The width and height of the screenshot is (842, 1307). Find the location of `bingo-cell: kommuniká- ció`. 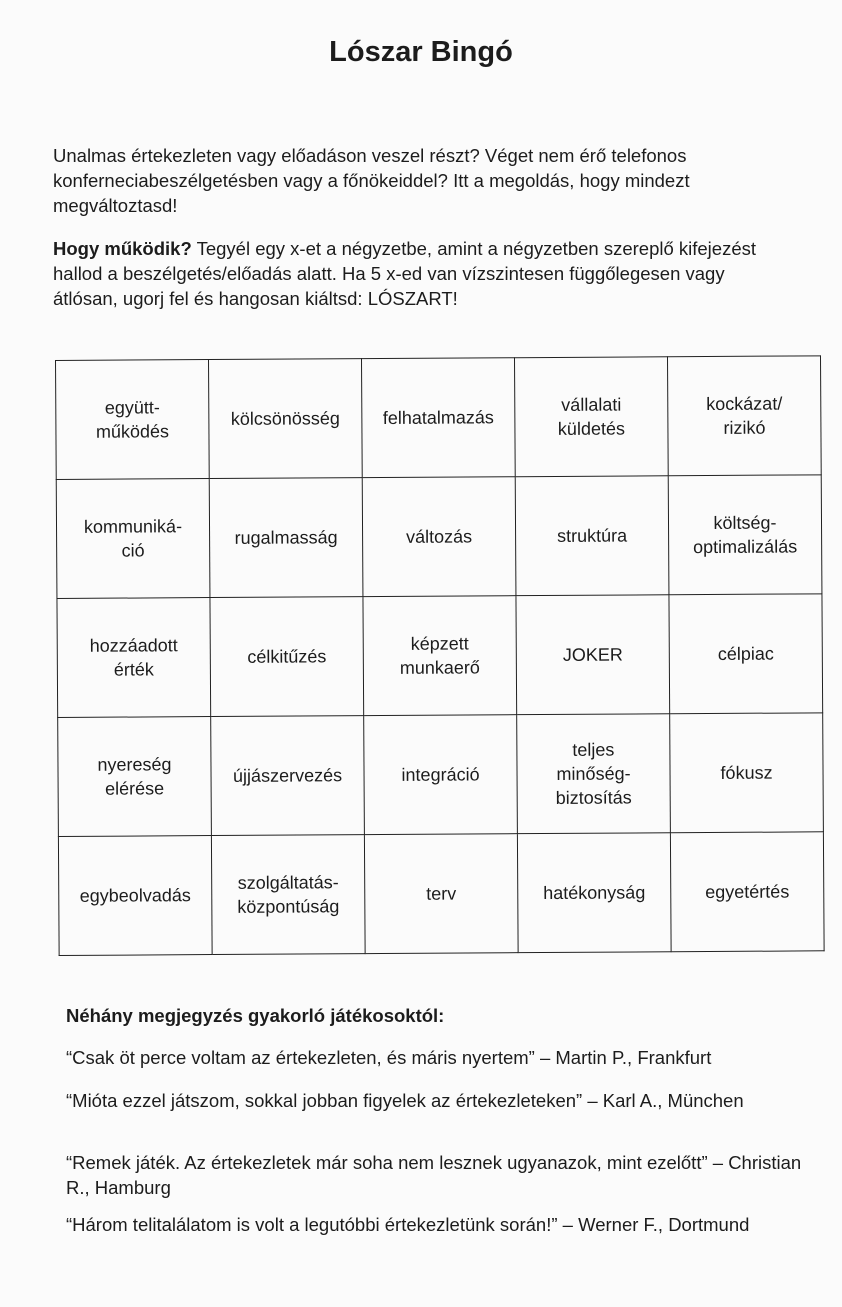

bingo-cell: kommuniká- ció is located at coordinates (133, 538).